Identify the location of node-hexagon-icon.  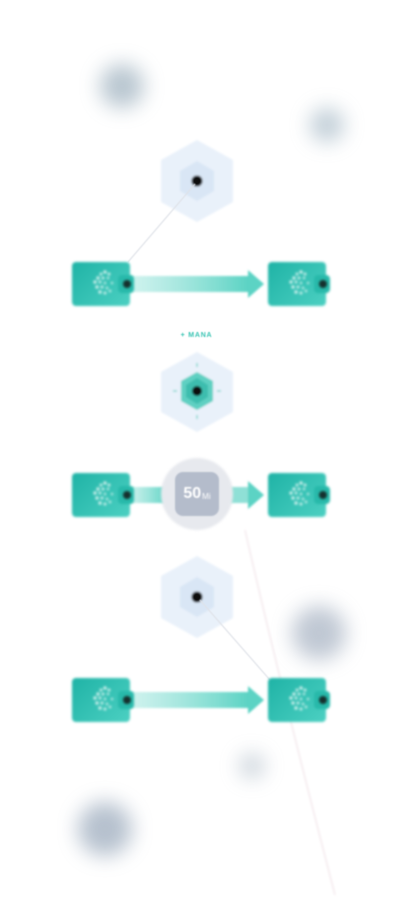
(197, 181).